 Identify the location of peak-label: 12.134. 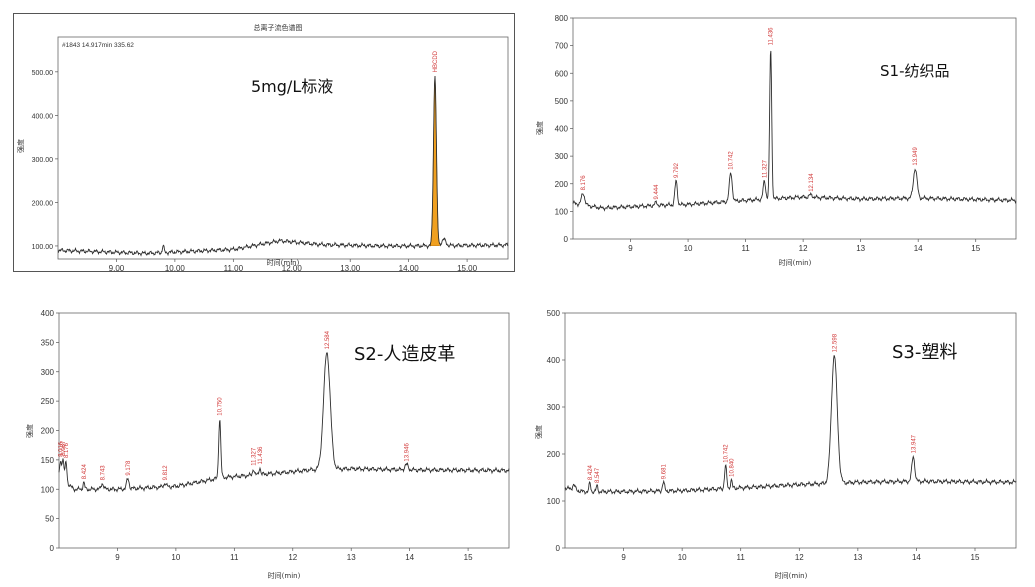
(812, 182).